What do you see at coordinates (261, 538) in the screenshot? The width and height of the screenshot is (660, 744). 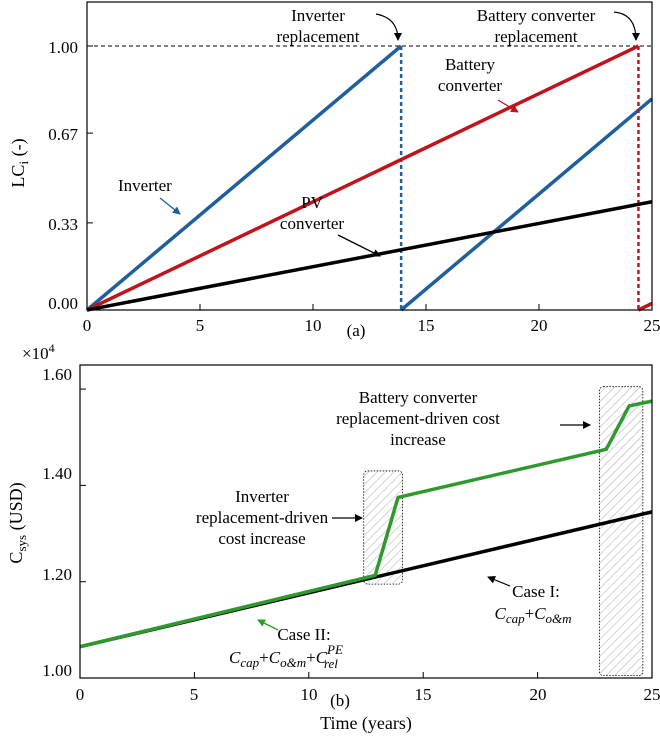 I see `inv-cost-line3: cost increase` at bounding box center [261, 538].